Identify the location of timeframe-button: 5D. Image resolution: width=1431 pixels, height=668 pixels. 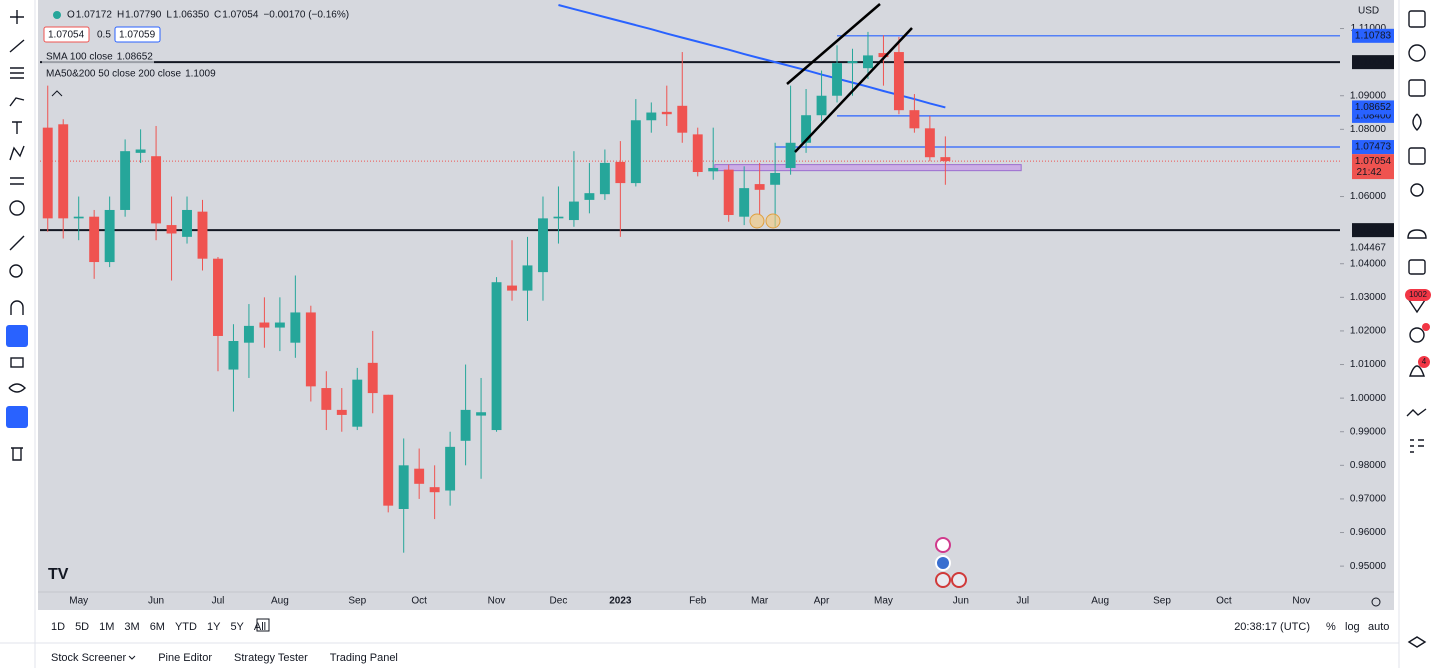
(82, 627).